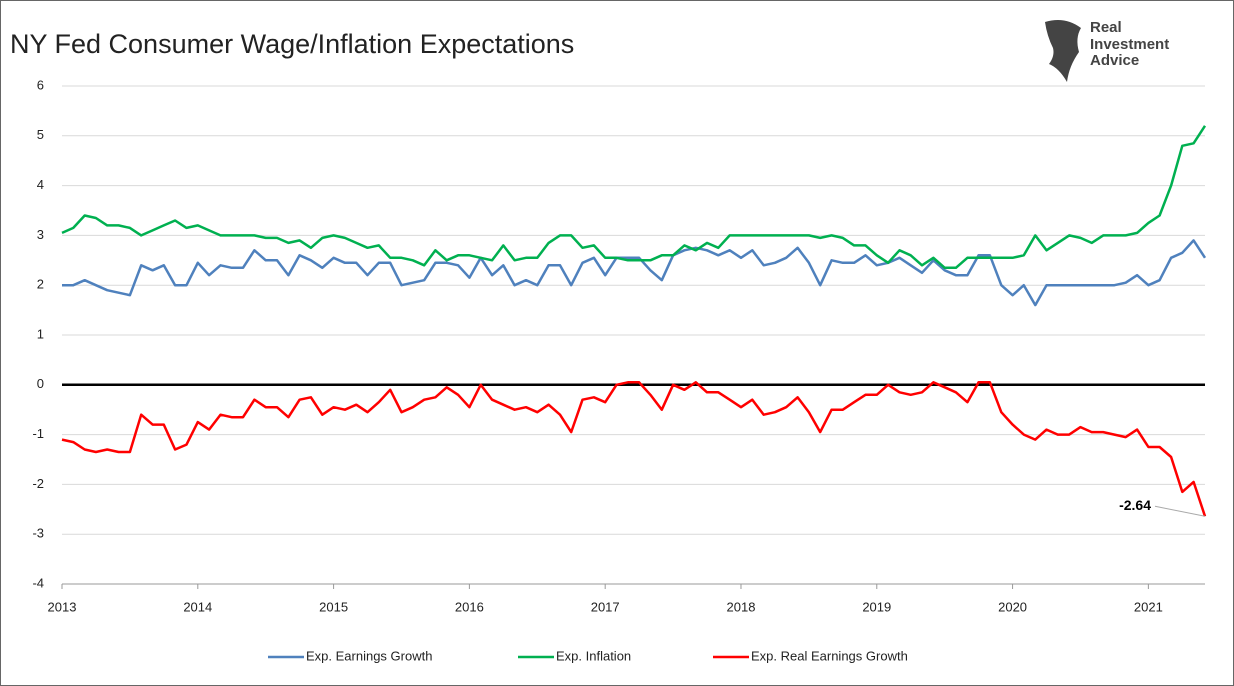 Image resolution: width=1234 pixels, height=686 pixels. What do you see at coordinates (40, 284) in the screenshot?
I see `y-tick-label: 2` at bounding box center [40, 284].